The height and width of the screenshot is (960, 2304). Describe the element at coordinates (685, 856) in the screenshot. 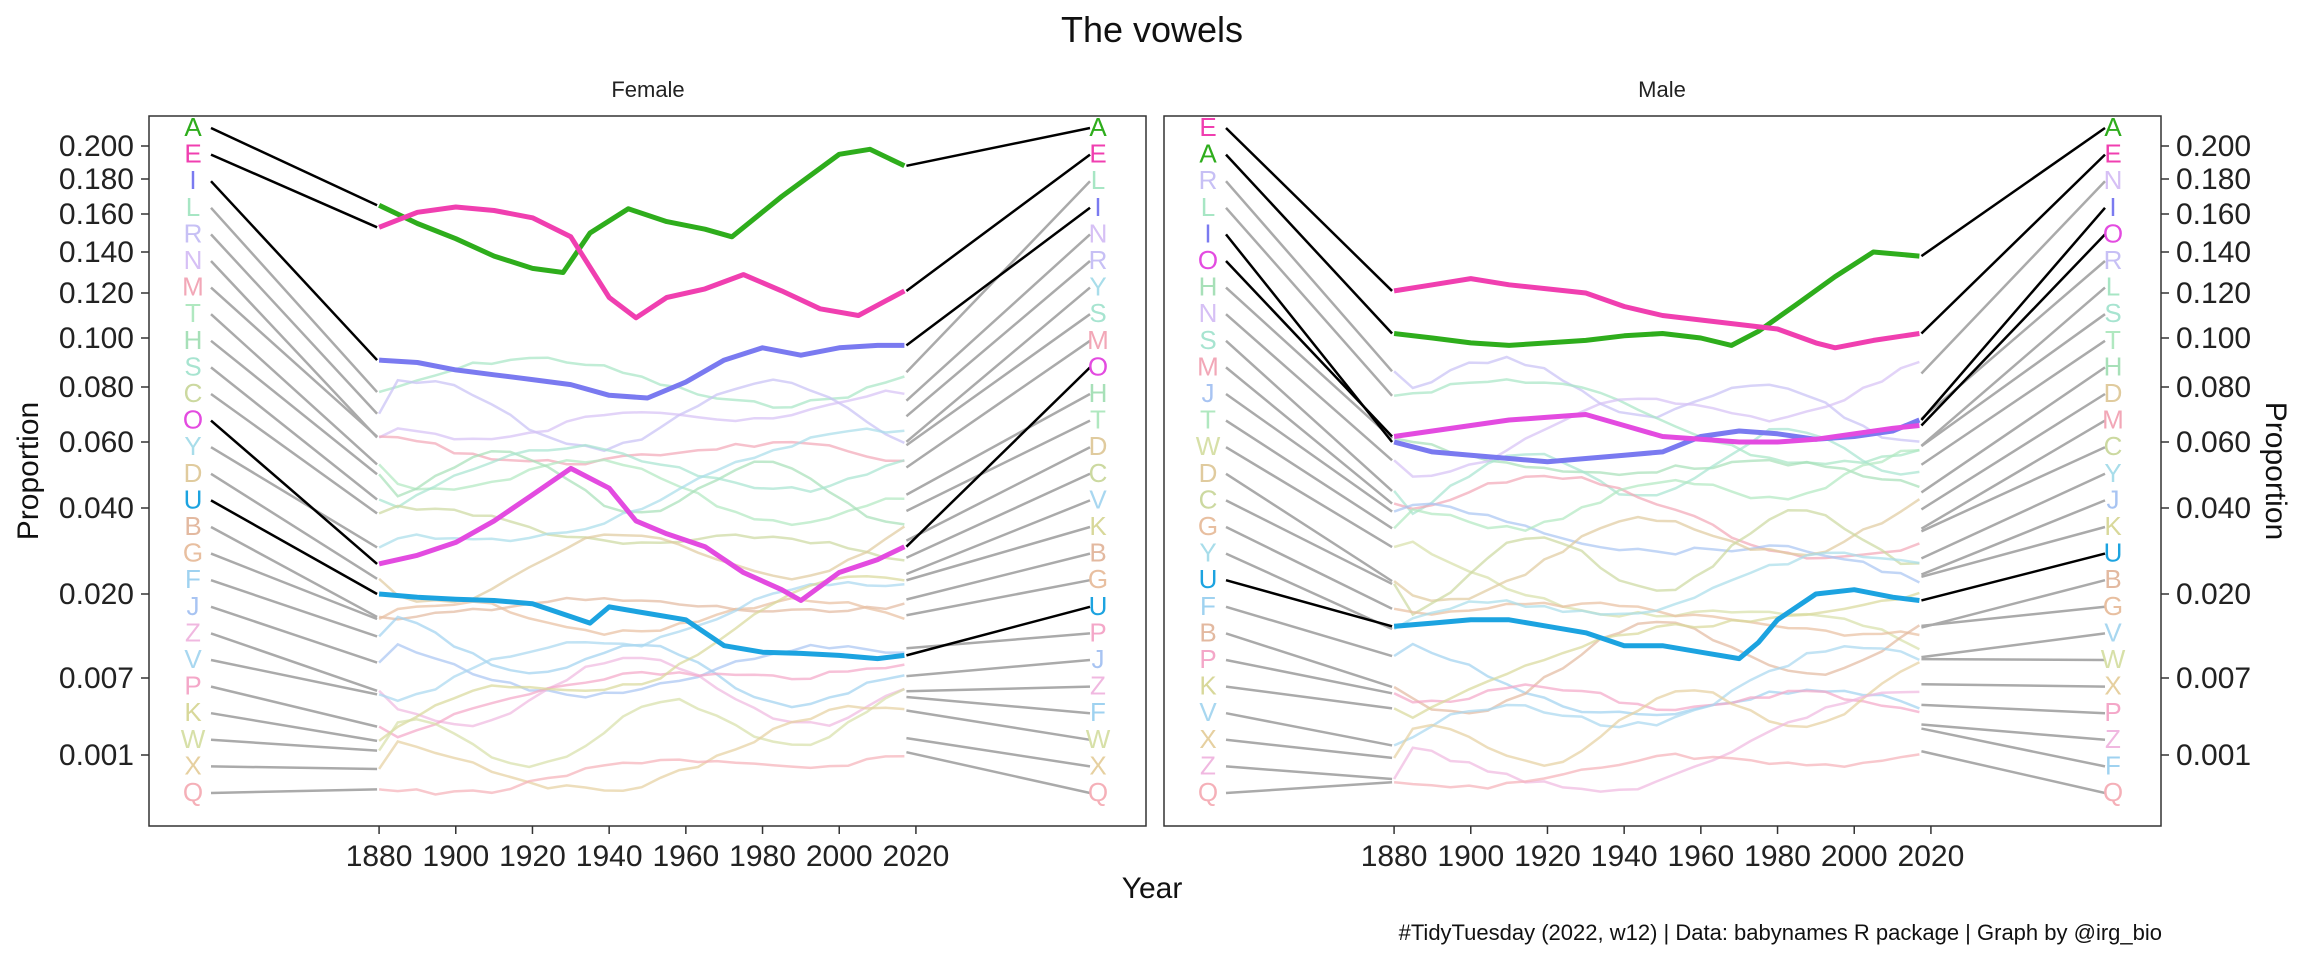

I see `x-tick-label: 1960` at that location.